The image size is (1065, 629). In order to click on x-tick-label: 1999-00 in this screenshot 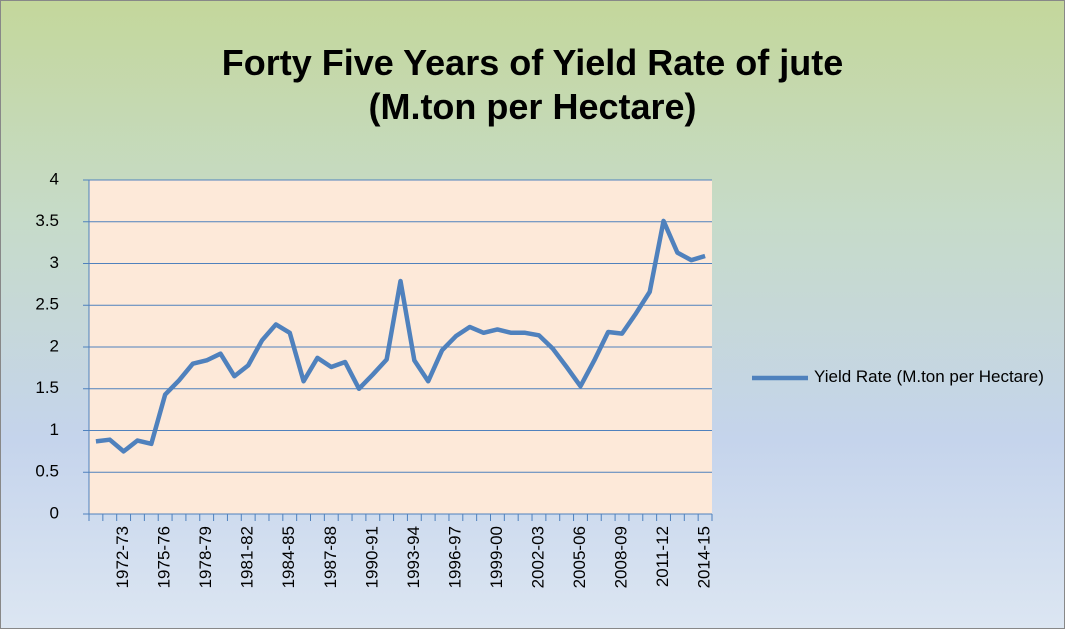, I will do `click(496, 557)`.